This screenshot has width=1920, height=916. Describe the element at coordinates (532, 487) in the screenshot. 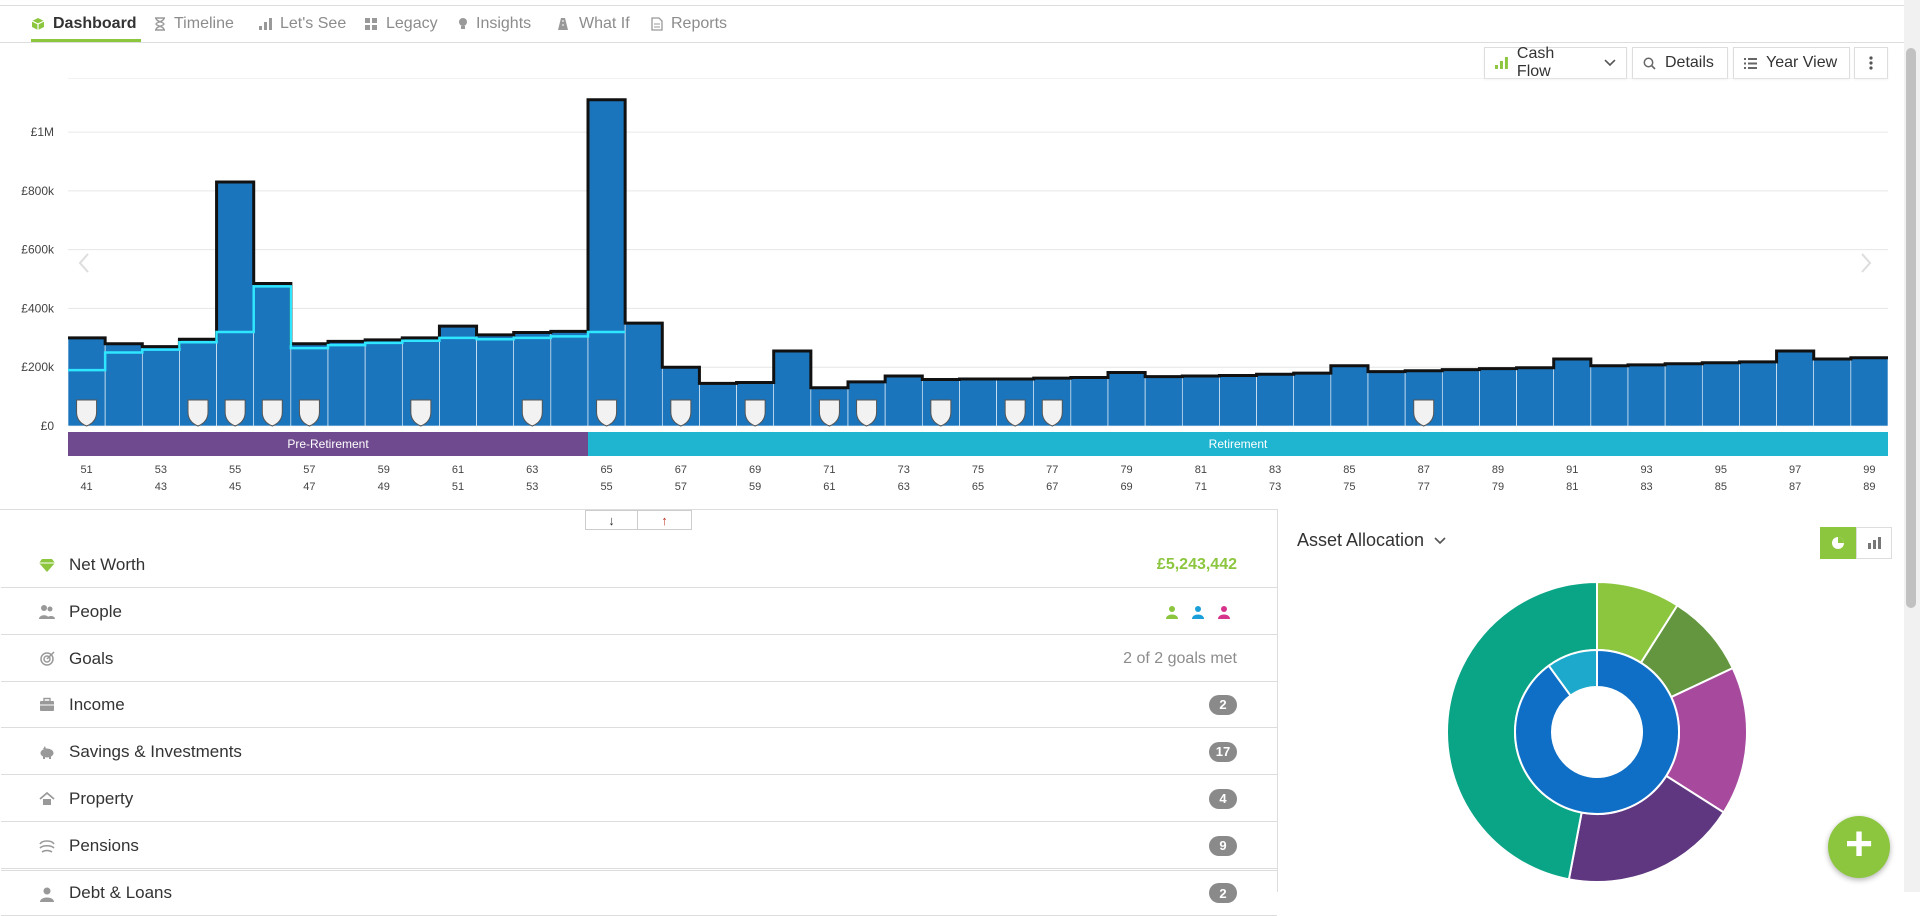

I see `x-tick-label-secondary: 53` at that location.